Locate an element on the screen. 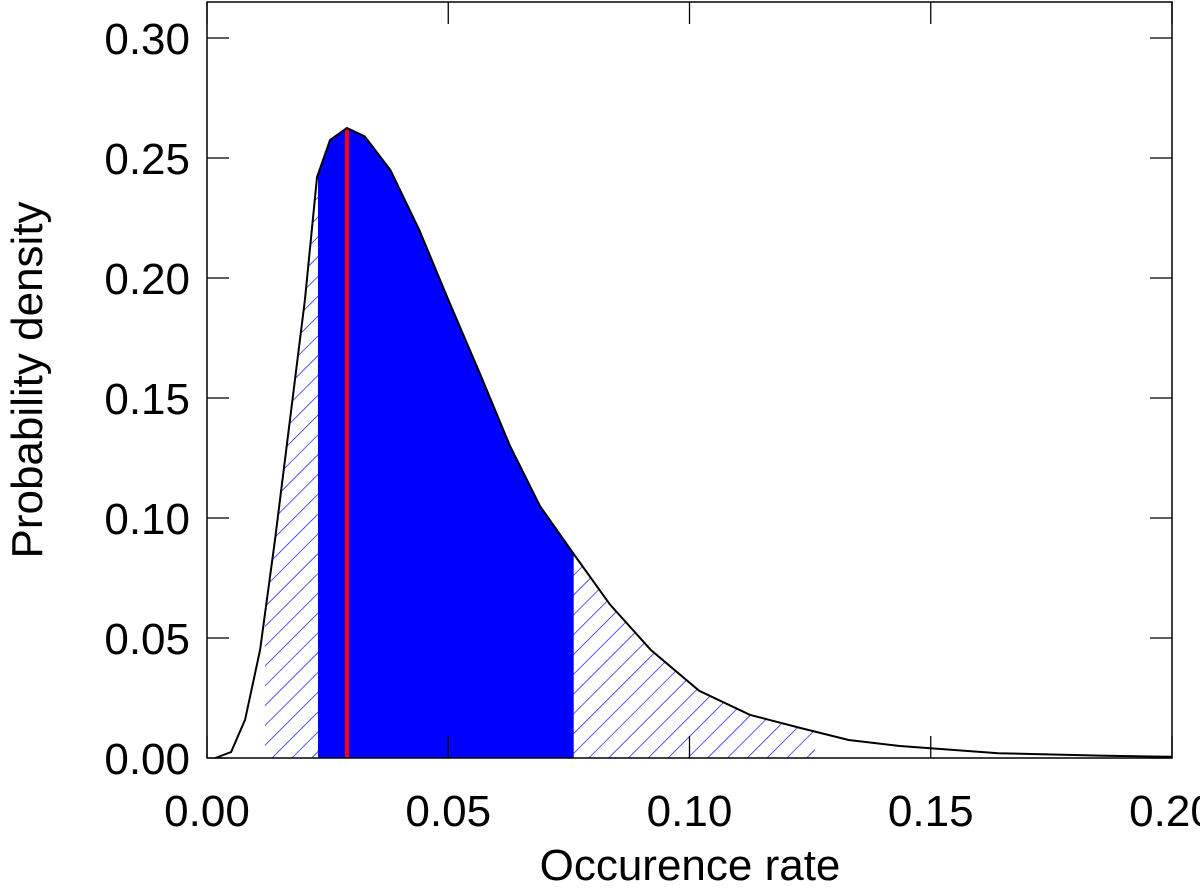 The width and height of the screenshot is (1200, 889). x-tick-label: 0.20 is located at coordinates (1164, 811).